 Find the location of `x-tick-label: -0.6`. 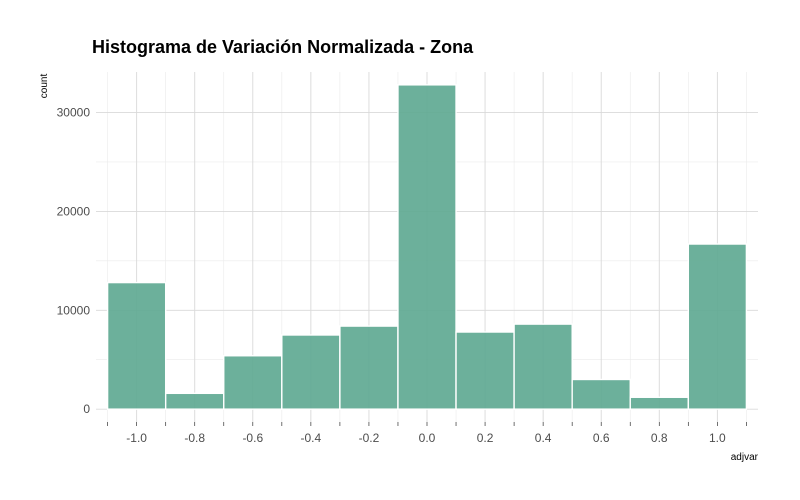

x-tick-label: -0.6 is located at coordinates (252, 438).